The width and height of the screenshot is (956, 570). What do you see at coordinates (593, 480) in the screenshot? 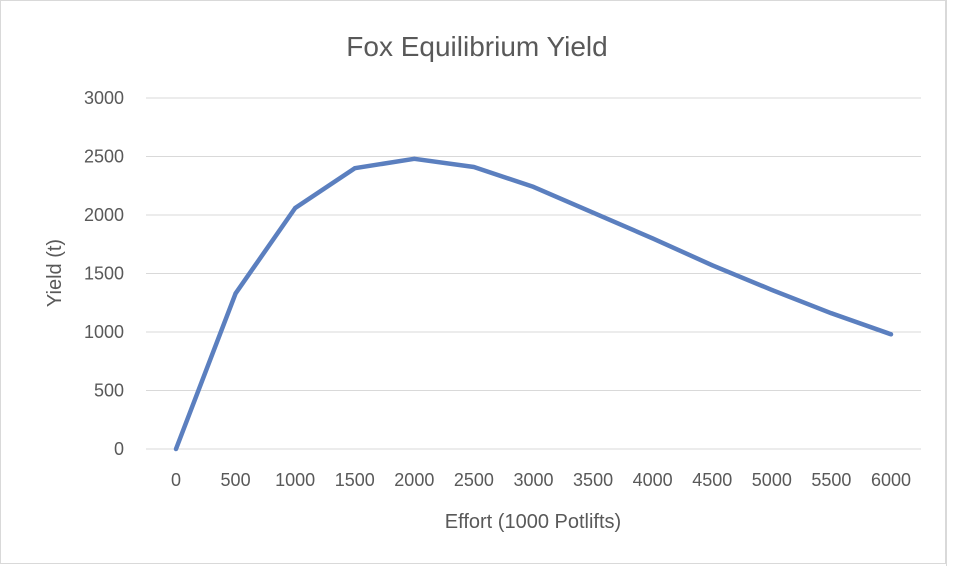
I see `x-tick-label: 3500` at bounding box center [593, 480].